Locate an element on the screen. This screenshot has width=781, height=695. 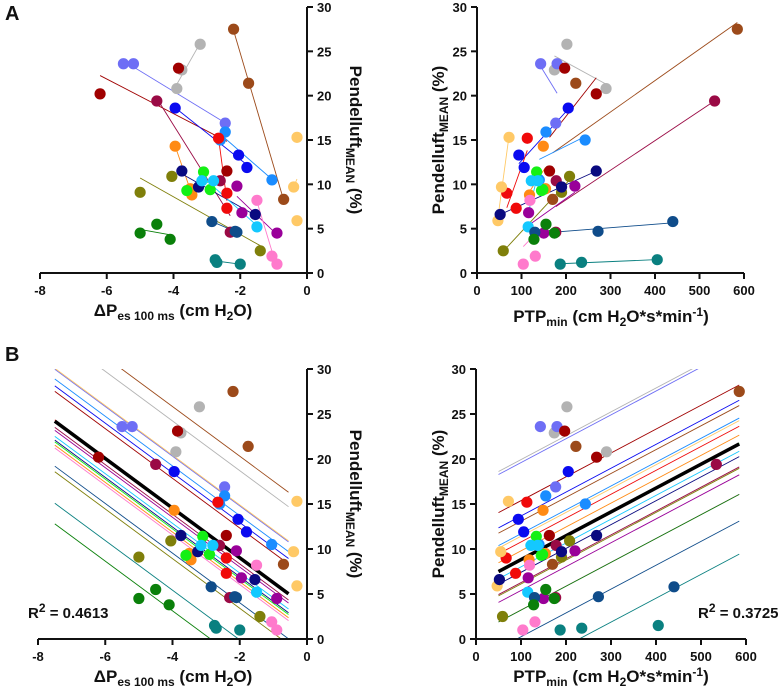
x-tick-label: -4 is located at coordinates (174, 290).